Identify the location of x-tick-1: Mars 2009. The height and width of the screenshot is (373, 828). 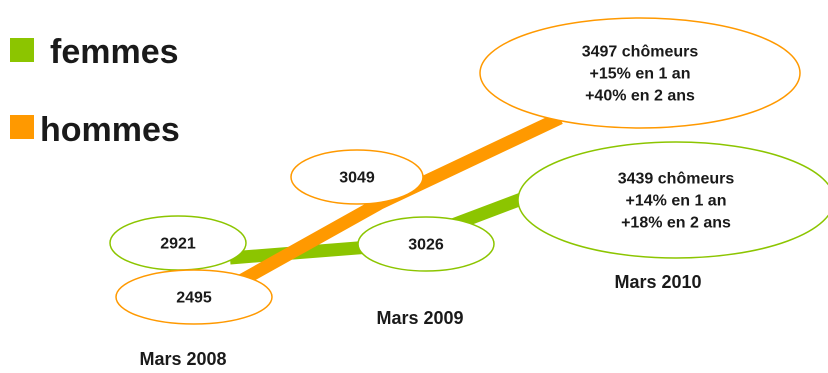
(419, 318).